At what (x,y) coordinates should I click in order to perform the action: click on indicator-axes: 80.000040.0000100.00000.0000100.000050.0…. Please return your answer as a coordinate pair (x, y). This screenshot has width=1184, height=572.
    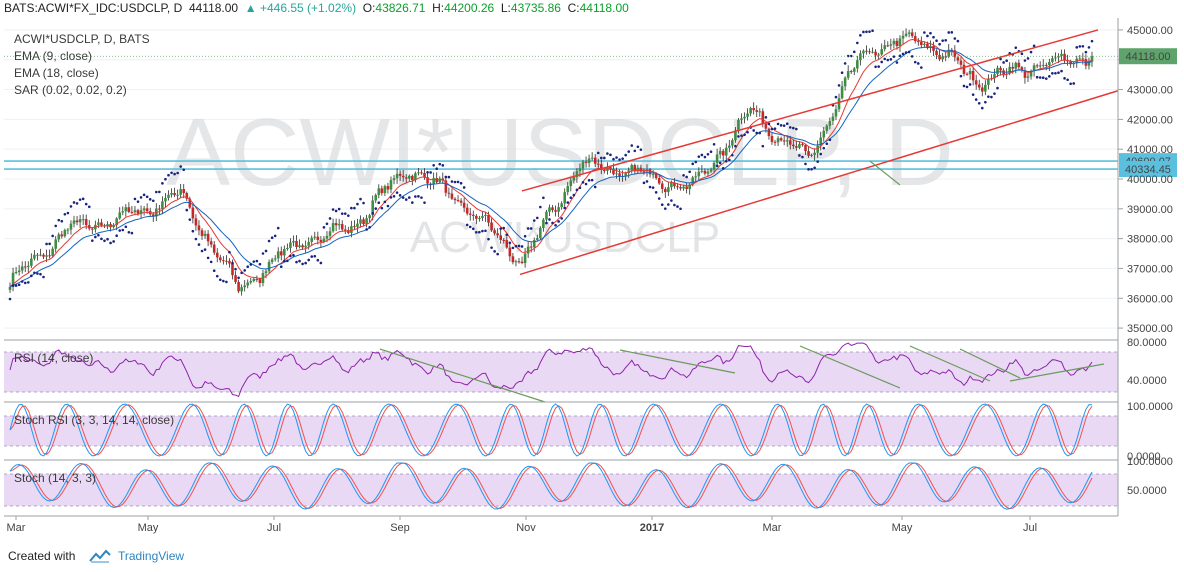
    Looking at the image, I should click on (1150, 417).